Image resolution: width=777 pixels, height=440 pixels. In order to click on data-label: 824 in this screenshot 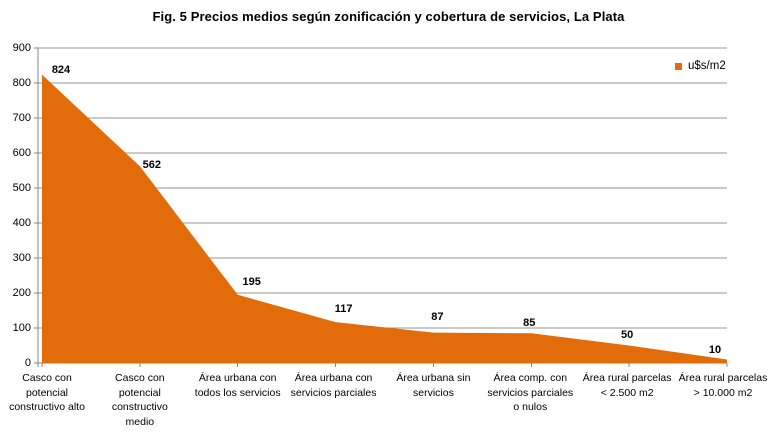, I will do `click(61, 70)`.